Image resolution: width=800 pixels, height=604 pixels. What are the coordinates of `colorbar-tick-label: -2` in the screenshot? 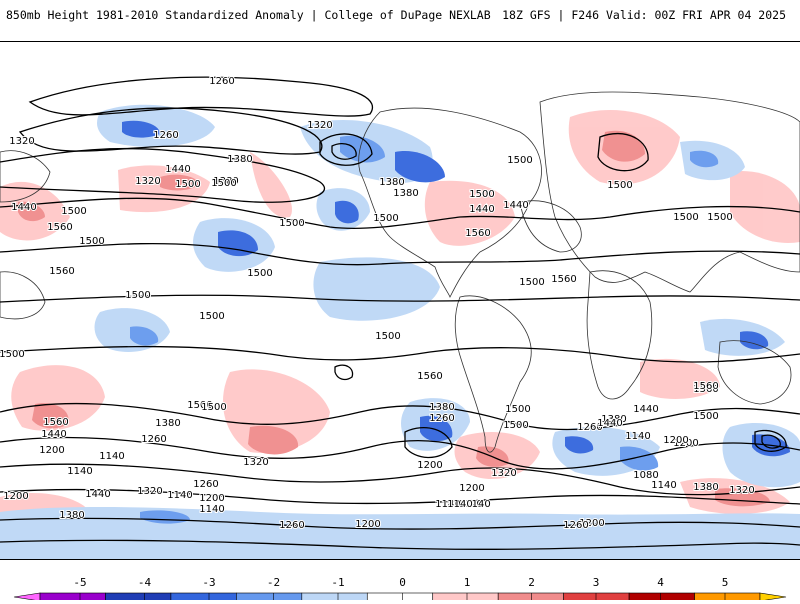 It's located at (273, 582).